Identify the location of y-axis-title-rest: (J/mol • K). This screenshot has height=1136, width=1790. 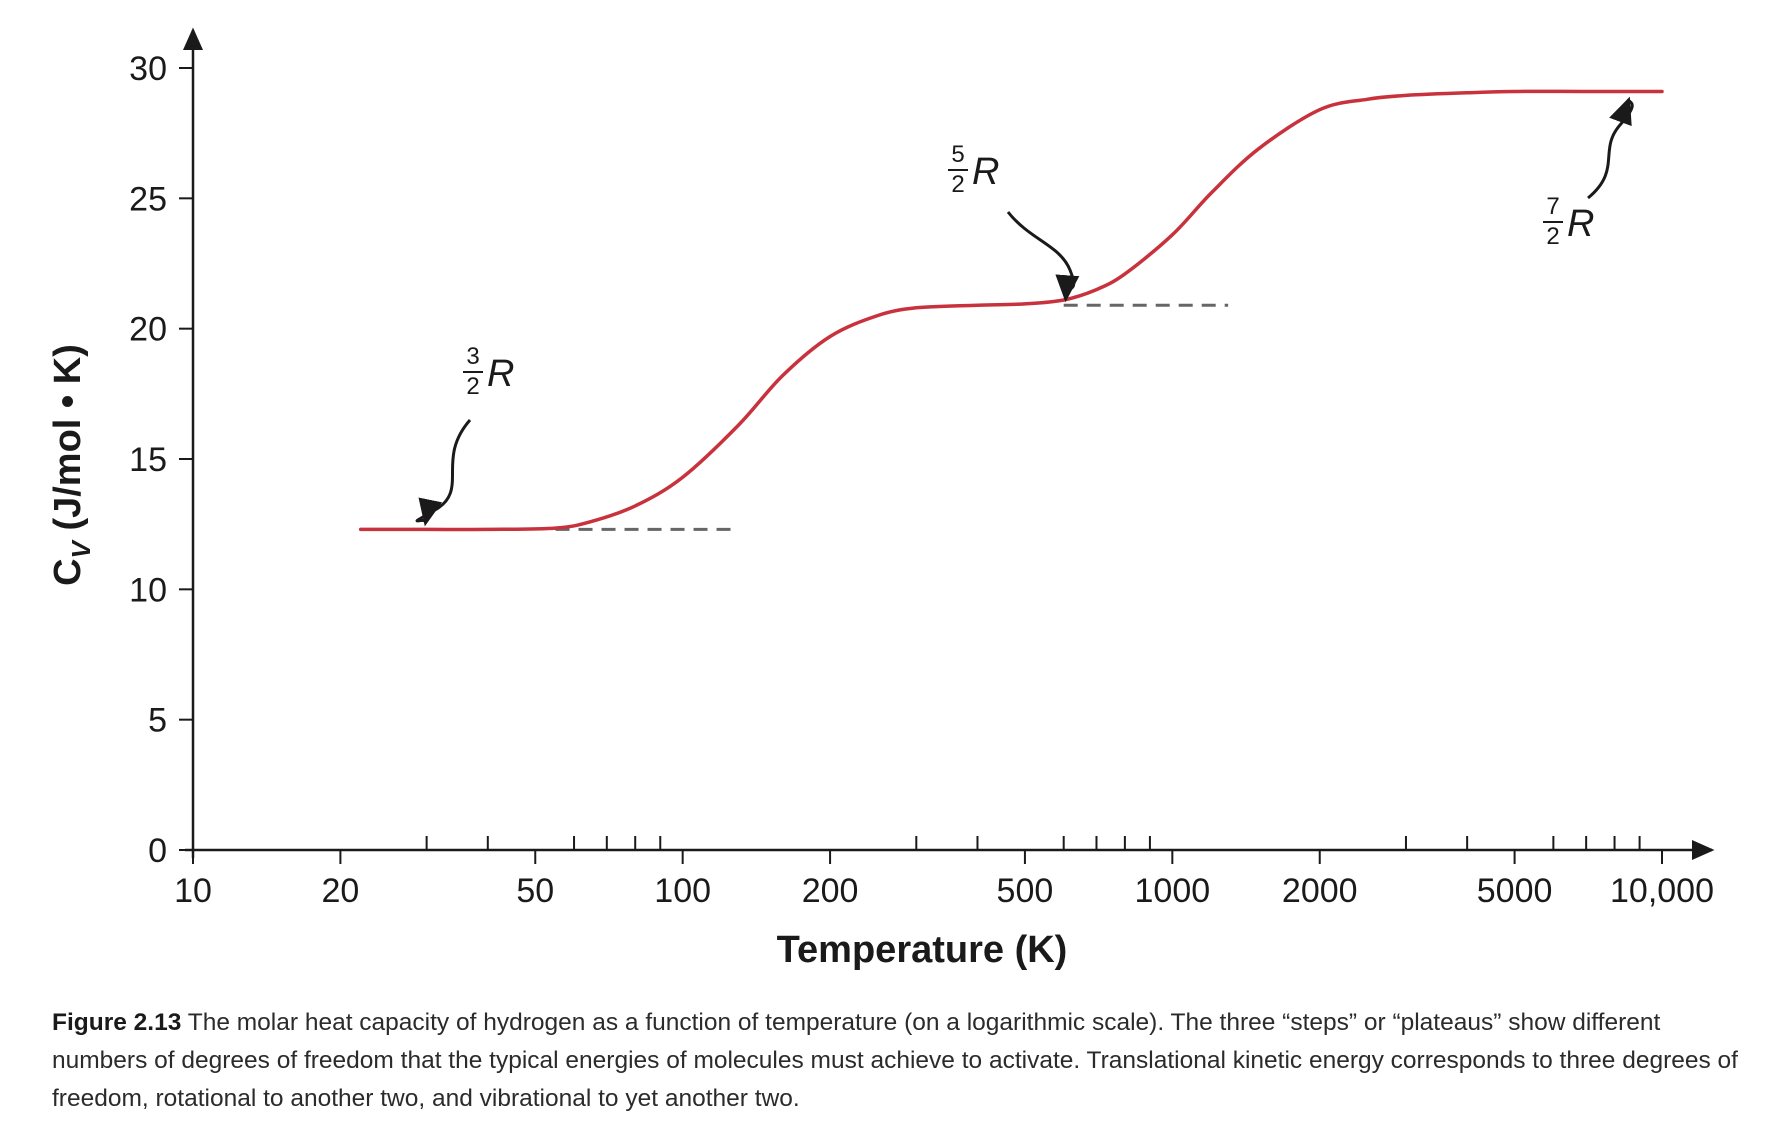
(68, 442).